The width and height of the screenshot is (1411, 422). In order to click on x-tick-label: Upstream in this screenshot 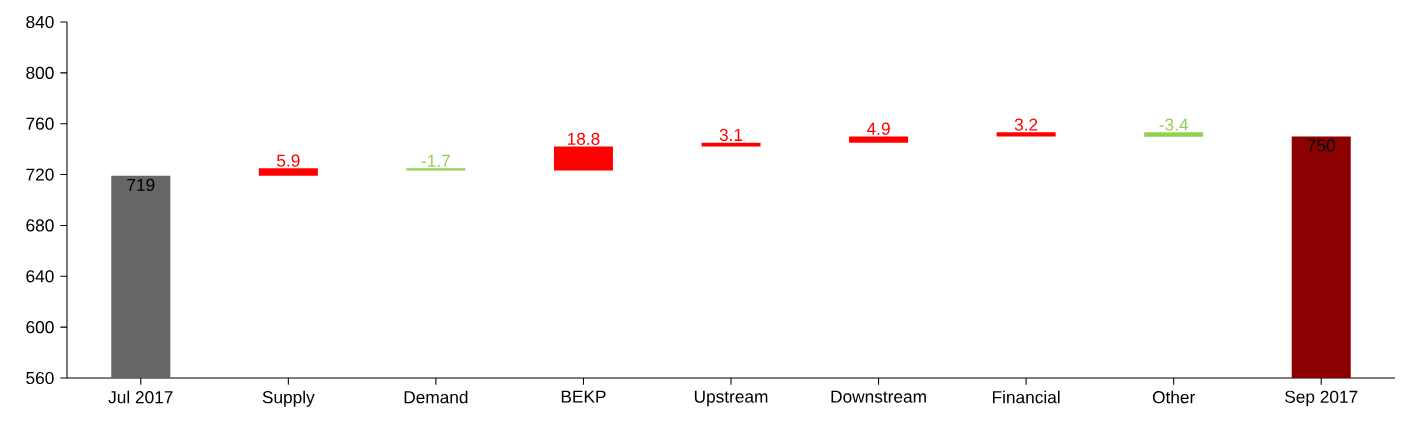, I will do `click(731, 398)`.